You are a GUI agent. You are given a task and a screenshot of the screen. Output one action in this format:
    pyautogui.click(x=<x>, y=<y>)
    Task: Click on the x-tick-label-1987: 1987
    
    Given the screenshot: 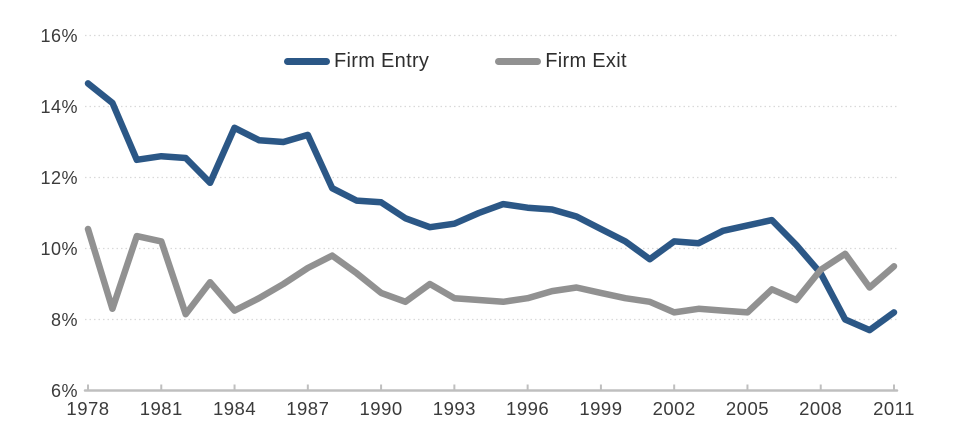 What is the action you would take?
    pyautogui.click(x=308, y=408)
    